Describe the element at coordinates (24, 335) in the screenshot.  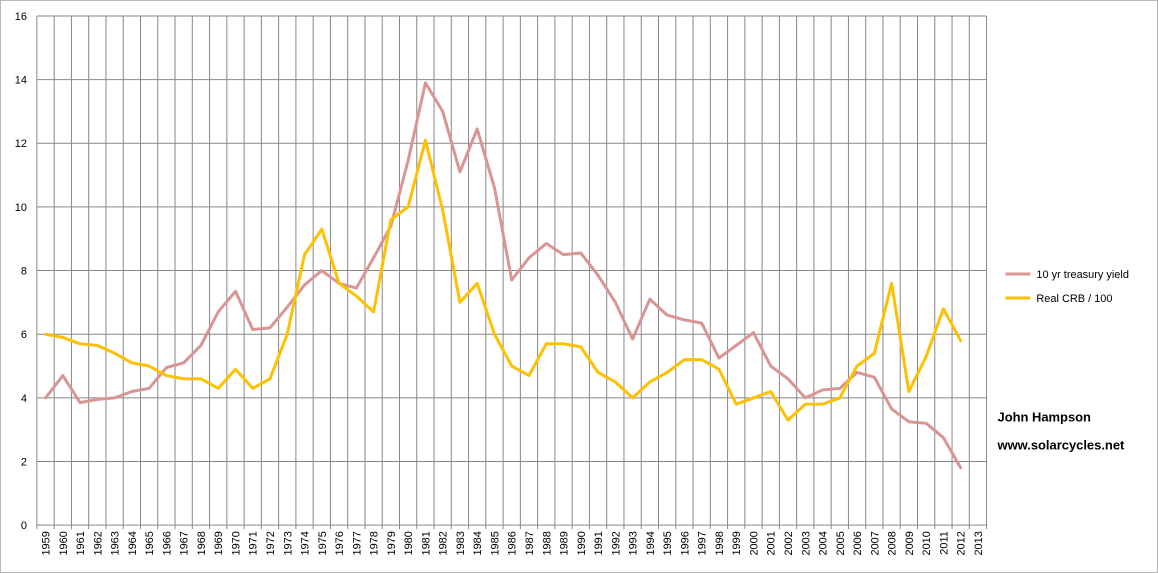
I see `y-tick-label: 6` at that location.